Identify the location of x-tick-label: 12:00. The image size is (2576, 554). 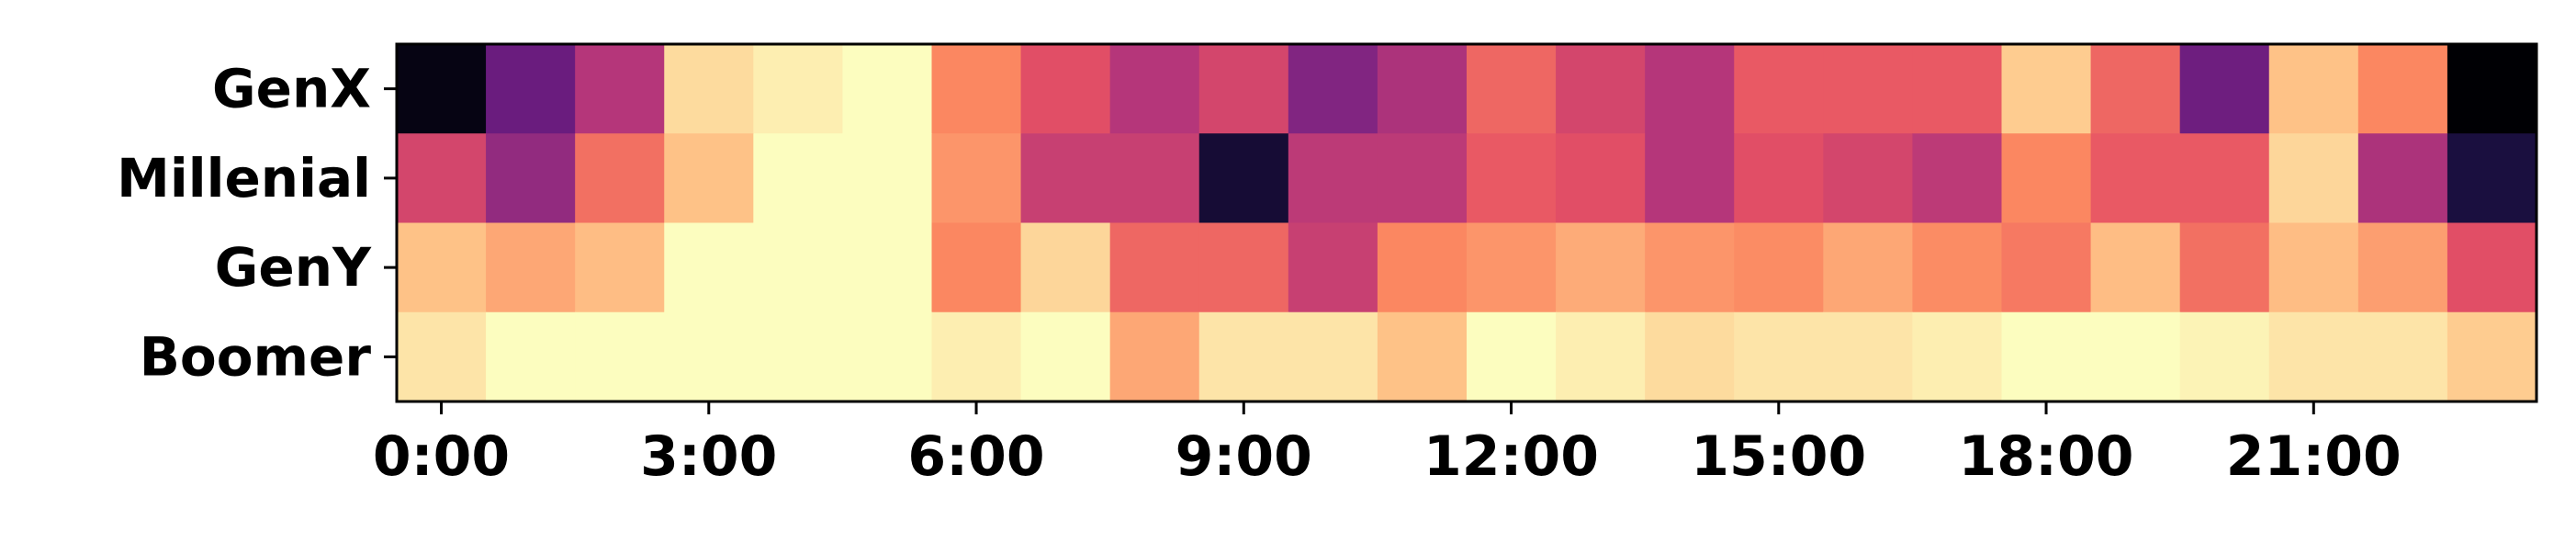
(1511, 456).